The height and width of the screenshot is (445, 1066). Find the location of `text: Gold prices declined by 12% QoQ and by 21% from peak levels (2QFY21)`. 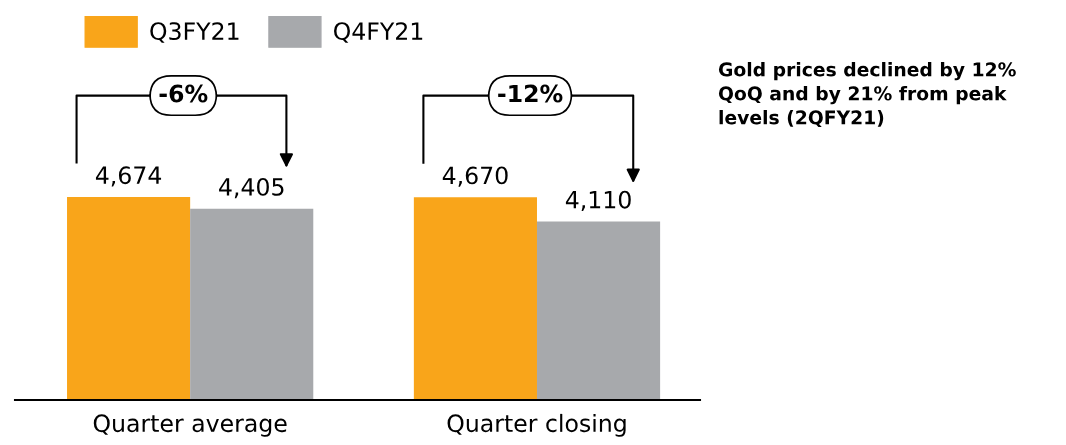

text: Gold prices declined by 12% QoQ and by 21% from peak levels (2QFY21) is located at coordinates (867, 94).